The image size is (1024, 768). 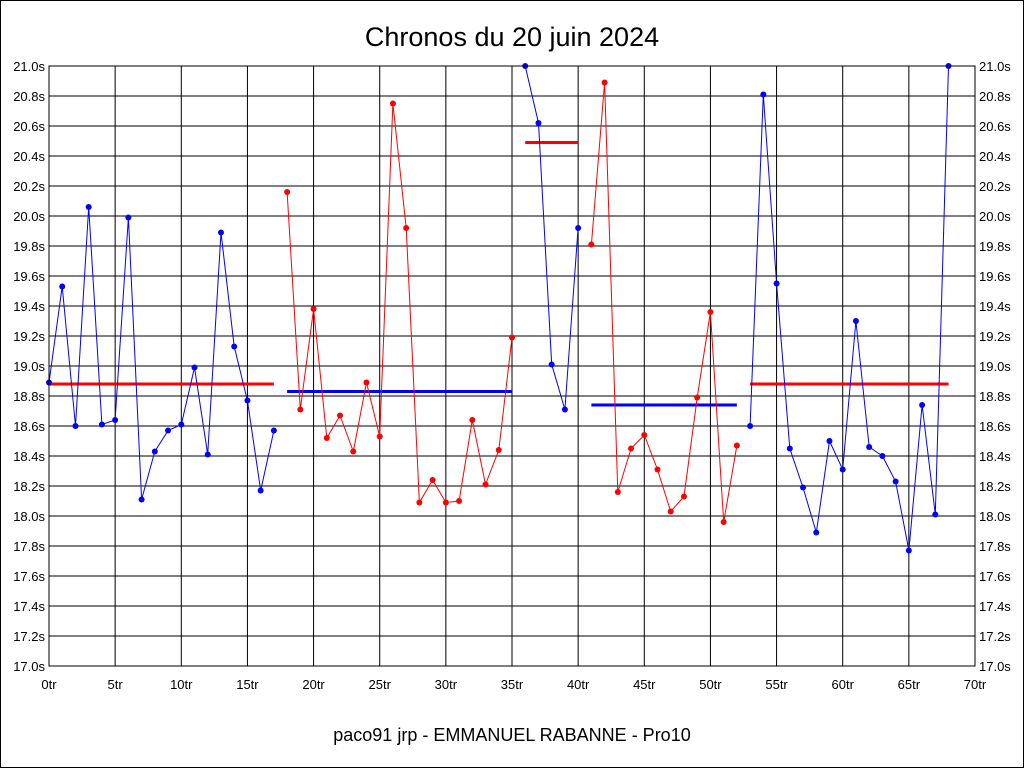 What do you see at coordinates (995, 186) in the screenshot?
I see `y-tick-label-right: 20.2s` at bounding box center [995, 186].